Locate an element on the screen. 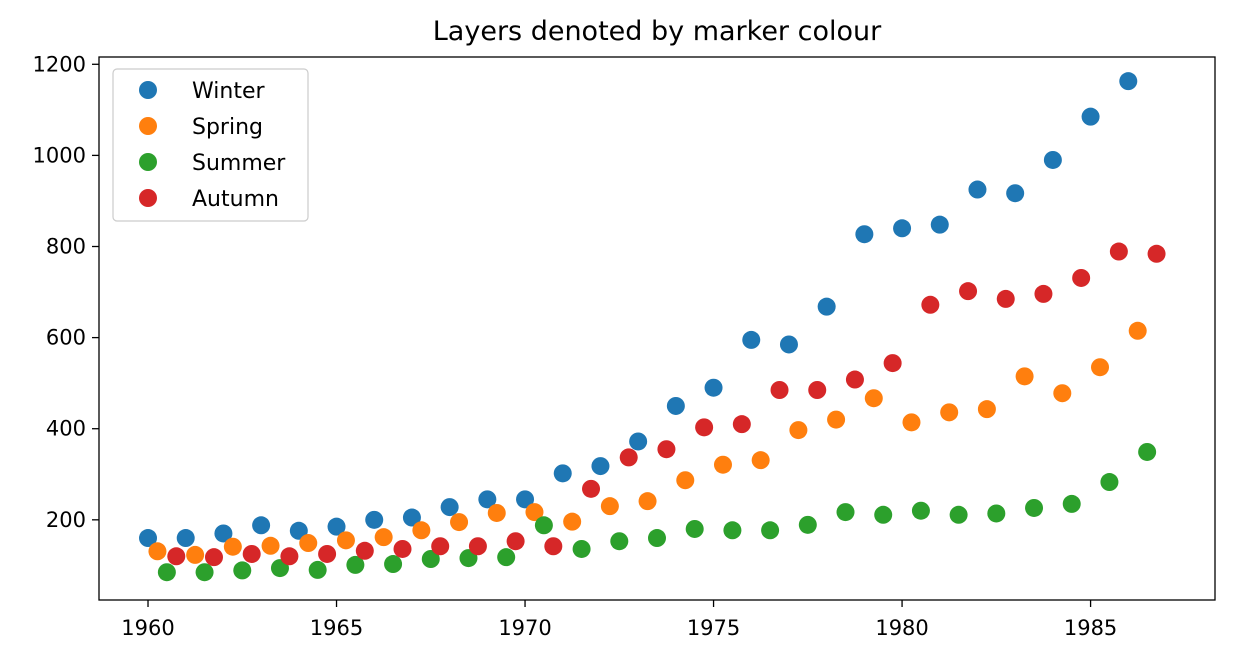 The width and height of the screenshot is (1233, 659). x-tick-label: 1975 is located at coordinates (713, 628).